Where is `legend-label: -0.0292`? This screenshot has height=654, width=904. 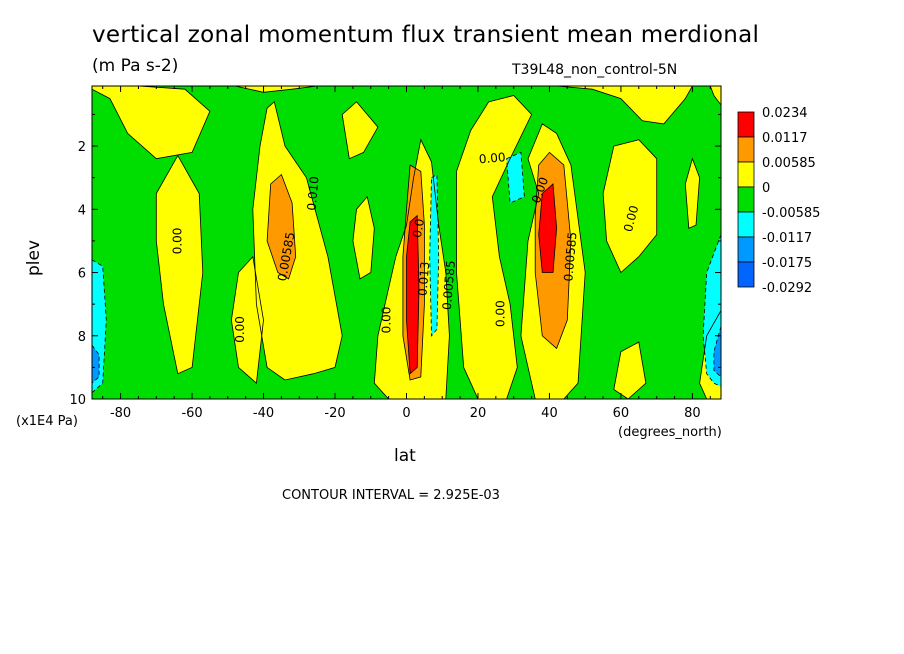 legend-label: -0.0292 is located at coordinates (787, 288).